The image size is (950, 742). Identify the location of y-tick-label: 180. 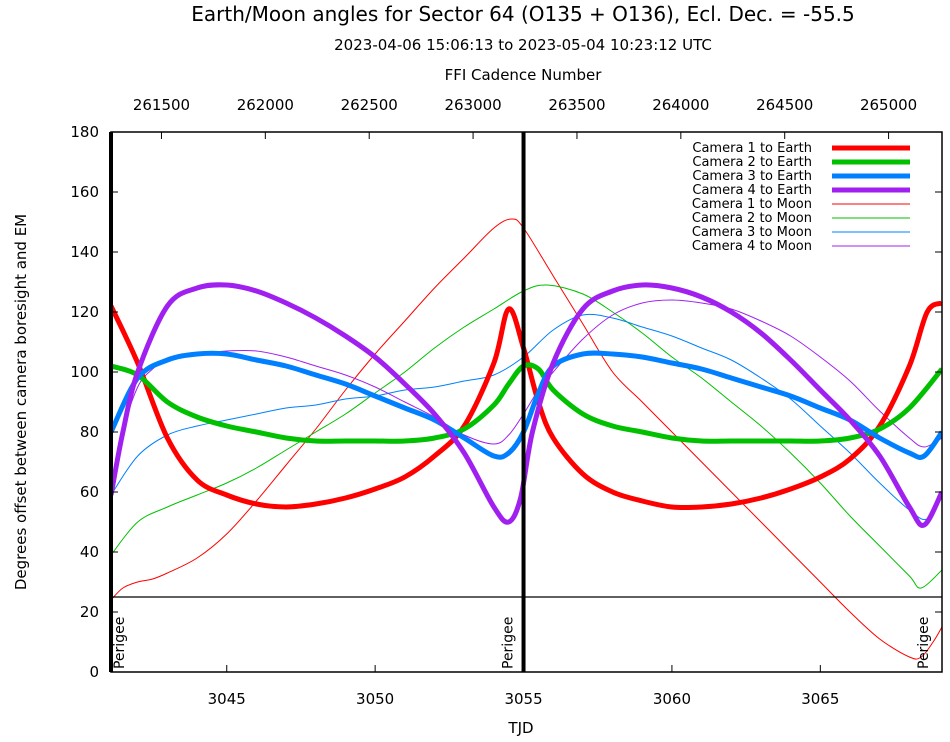
(84, 132).